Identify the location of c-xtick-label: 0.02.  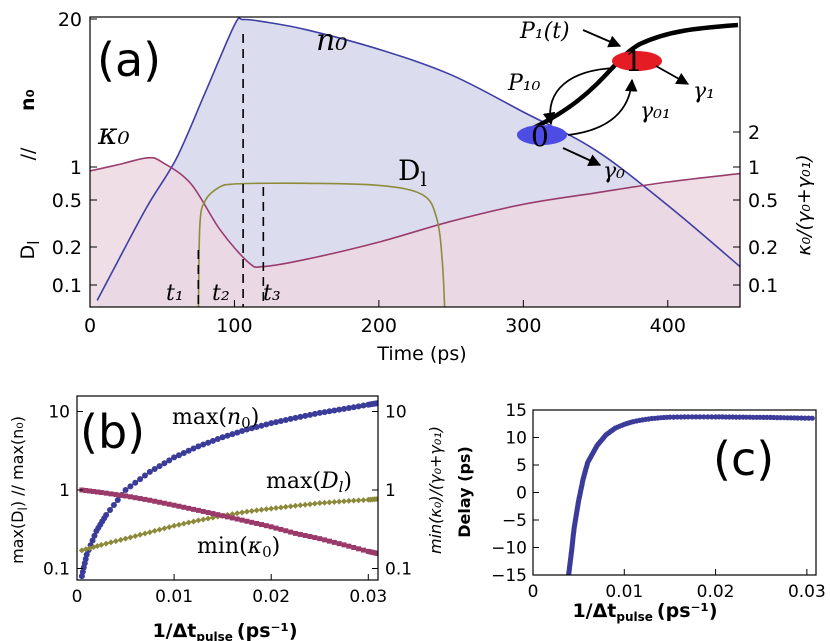
(716, 592).